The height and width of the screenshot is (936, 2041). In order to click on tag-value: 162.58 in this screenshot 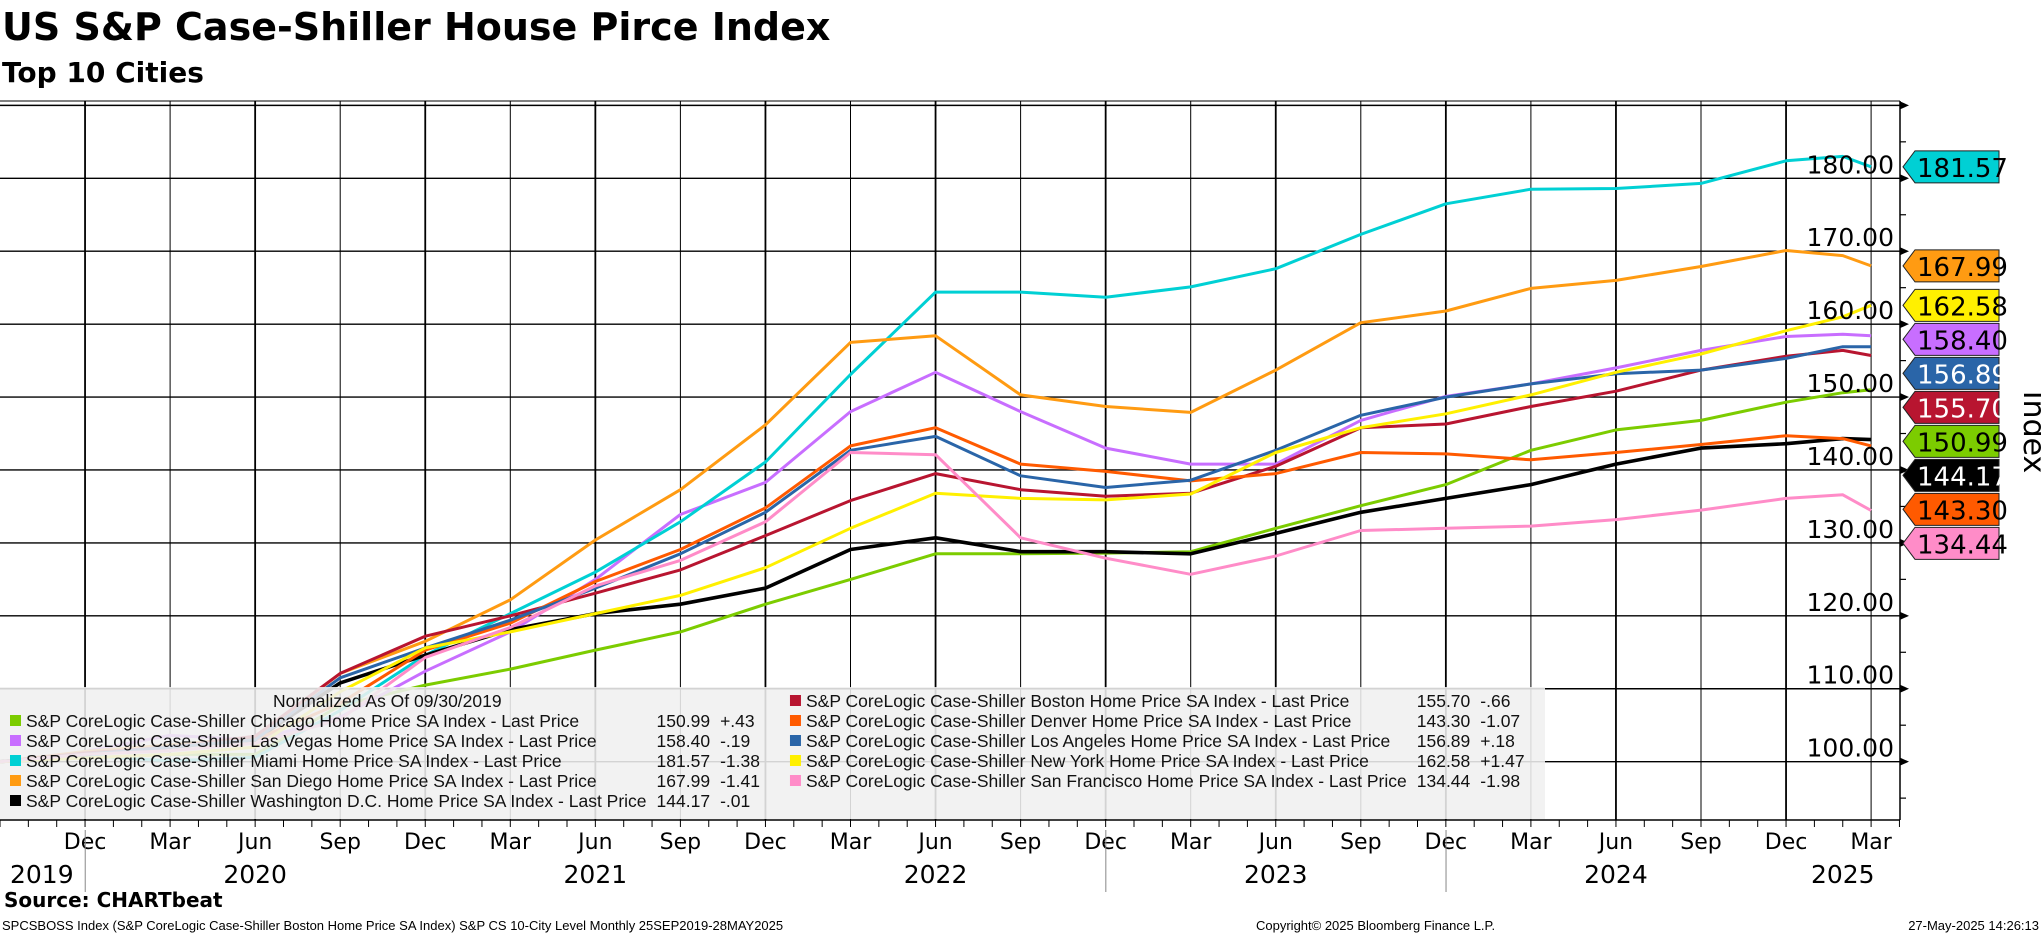, I will do `click(1962, 307)`.